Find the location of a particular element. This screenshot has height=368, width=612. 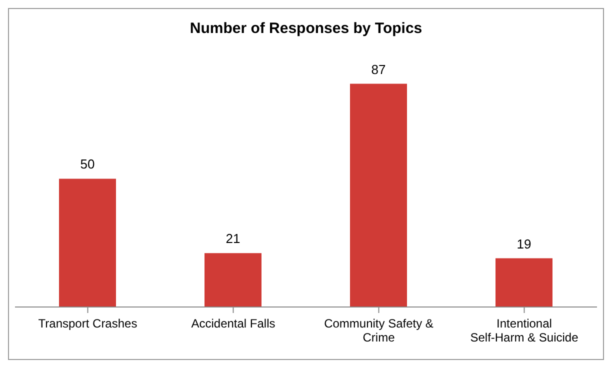

x-tick-label: Intentional Self-Harm & Suicide is located at coordinates (524, 330).